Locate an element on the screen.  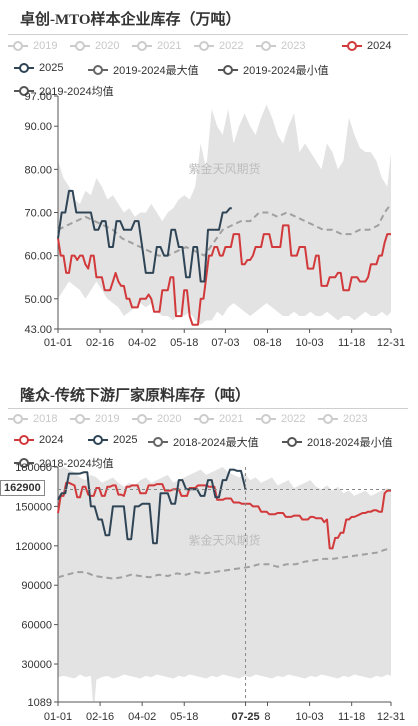
crosshair-x-label: 07-25 is located at coordinates (245, 717).